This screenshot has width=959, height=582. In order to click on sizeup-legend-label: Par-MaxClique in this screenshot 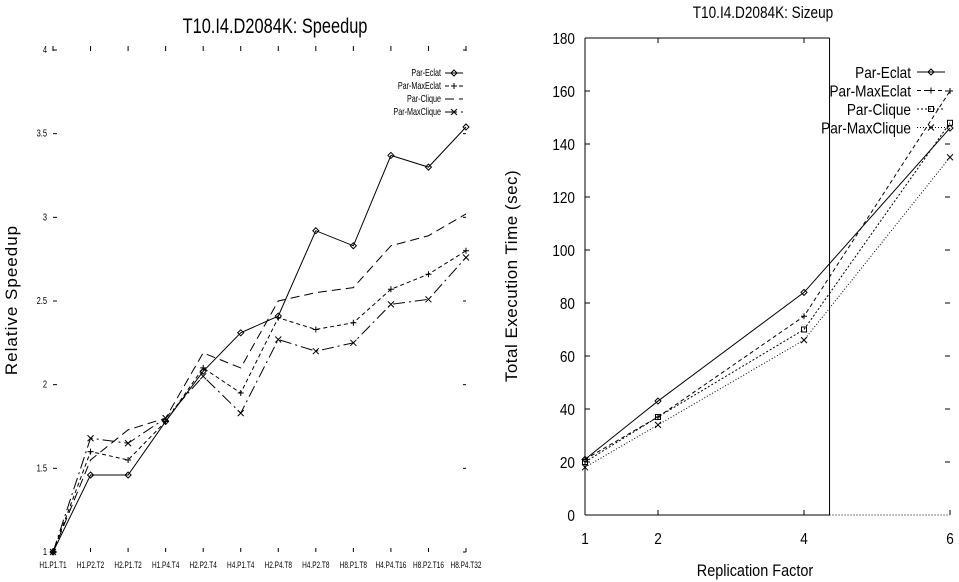, I will do `click(866, 129)`.